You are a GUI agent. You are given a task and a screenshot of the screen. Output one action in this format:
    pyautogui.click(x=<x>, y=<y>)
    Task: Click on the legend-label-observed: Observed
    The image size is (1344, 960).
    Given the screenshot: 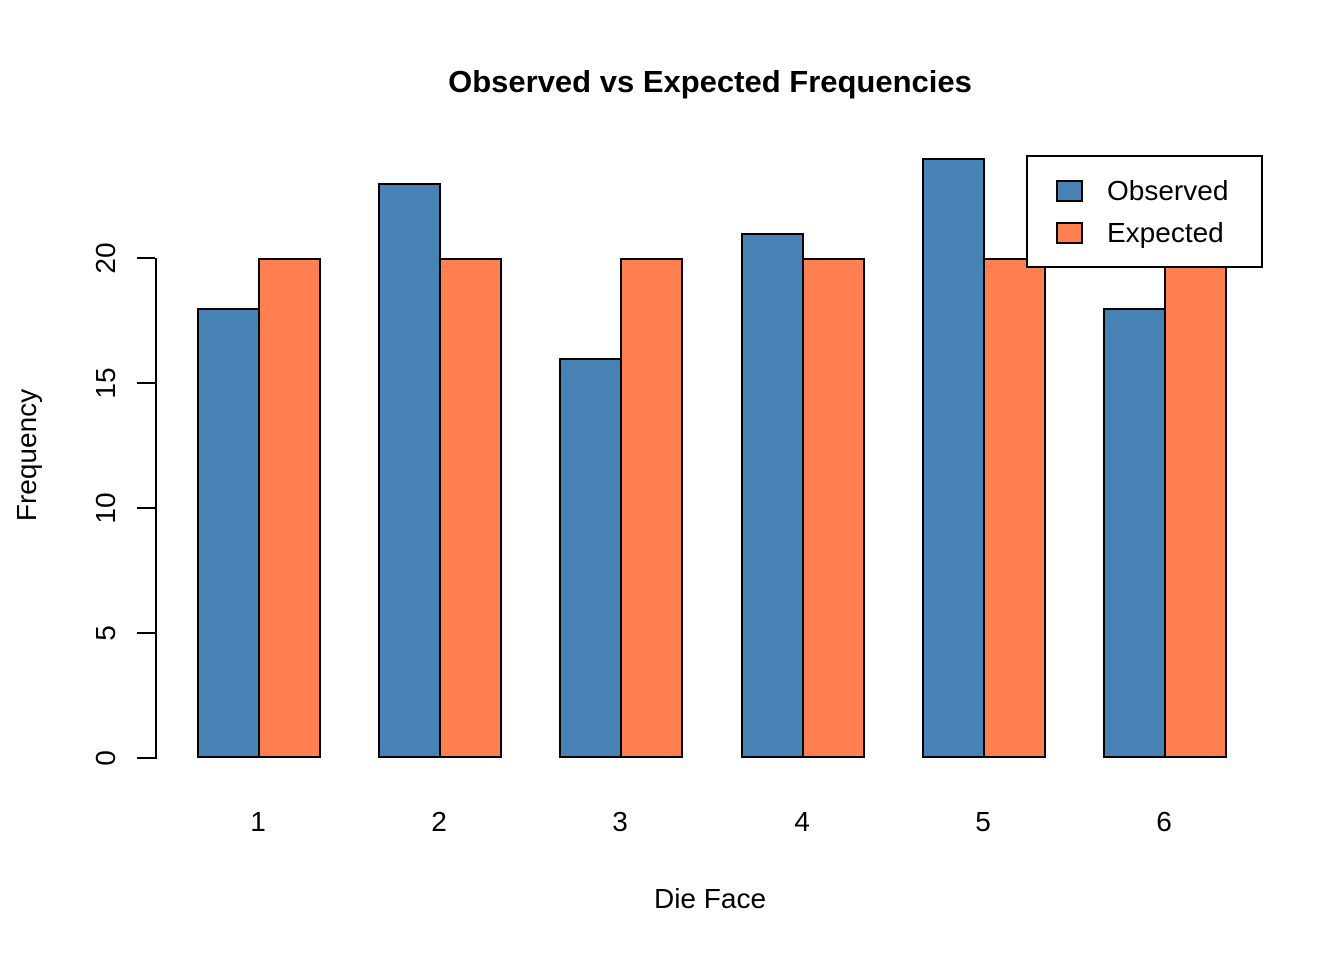 What is the action you would take?
    pyautogui.click(x=1168, y=190)
    